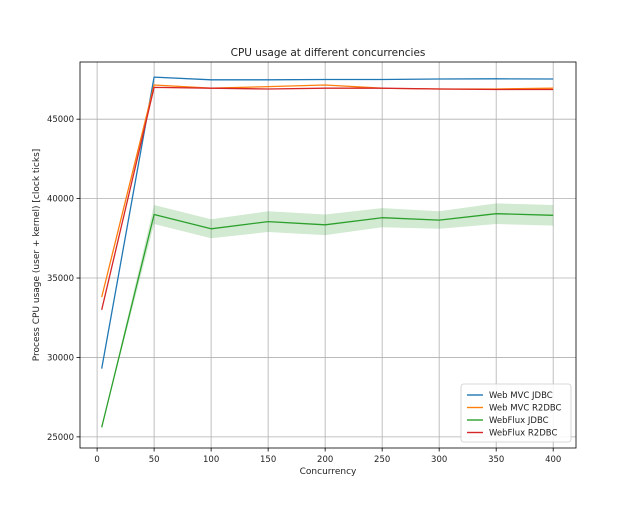 Image resolution: width=640 pixels, height=512 pixels. I want to click on legend-entry: Web MVC R2DBC, so click(525, 409).